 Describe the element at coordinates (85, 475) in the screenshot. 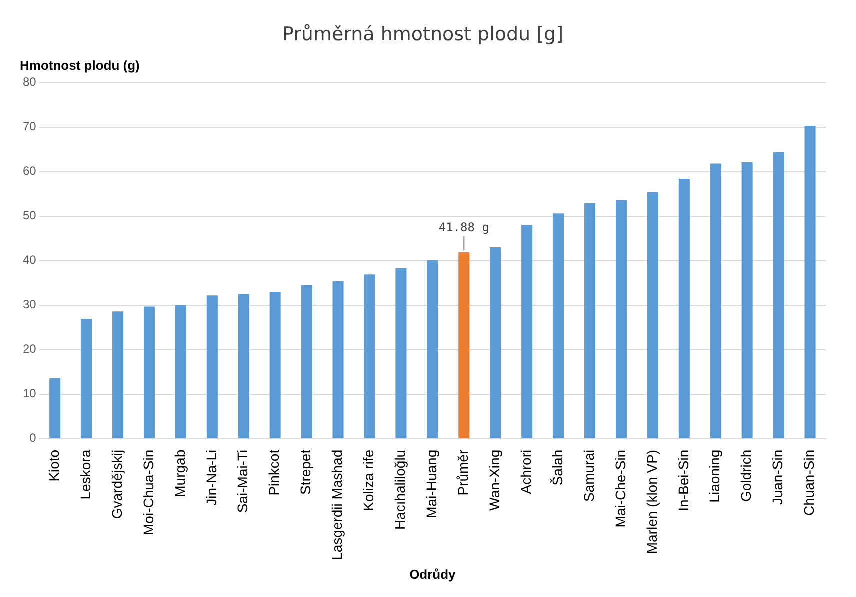

I see `x-tick-label: Leskora` at that location.